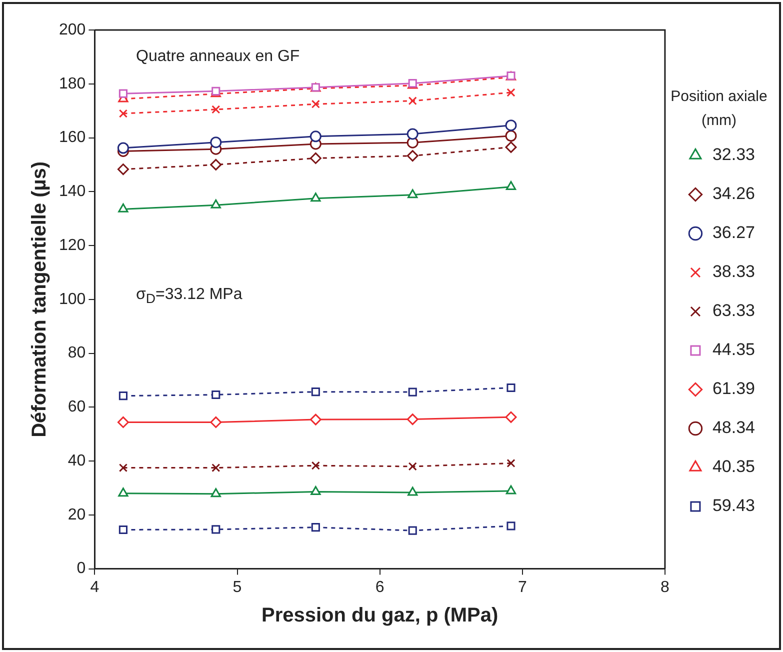 This screenshot has width=783, height=652. I want to click on y-tick-label: 180, so click(72, 83).